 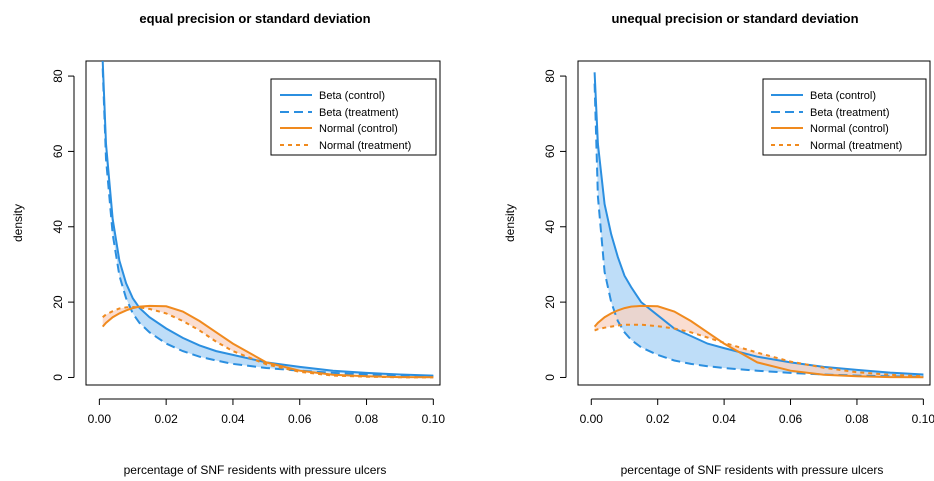 I want to click on panel-2-y-axis: 0 20 40 60 80, so click(x=555, y=225).